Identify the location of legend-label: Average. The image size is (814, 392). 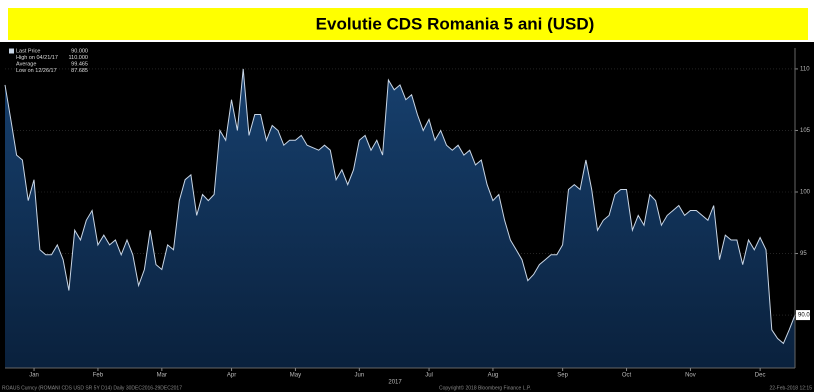
(26, 64).